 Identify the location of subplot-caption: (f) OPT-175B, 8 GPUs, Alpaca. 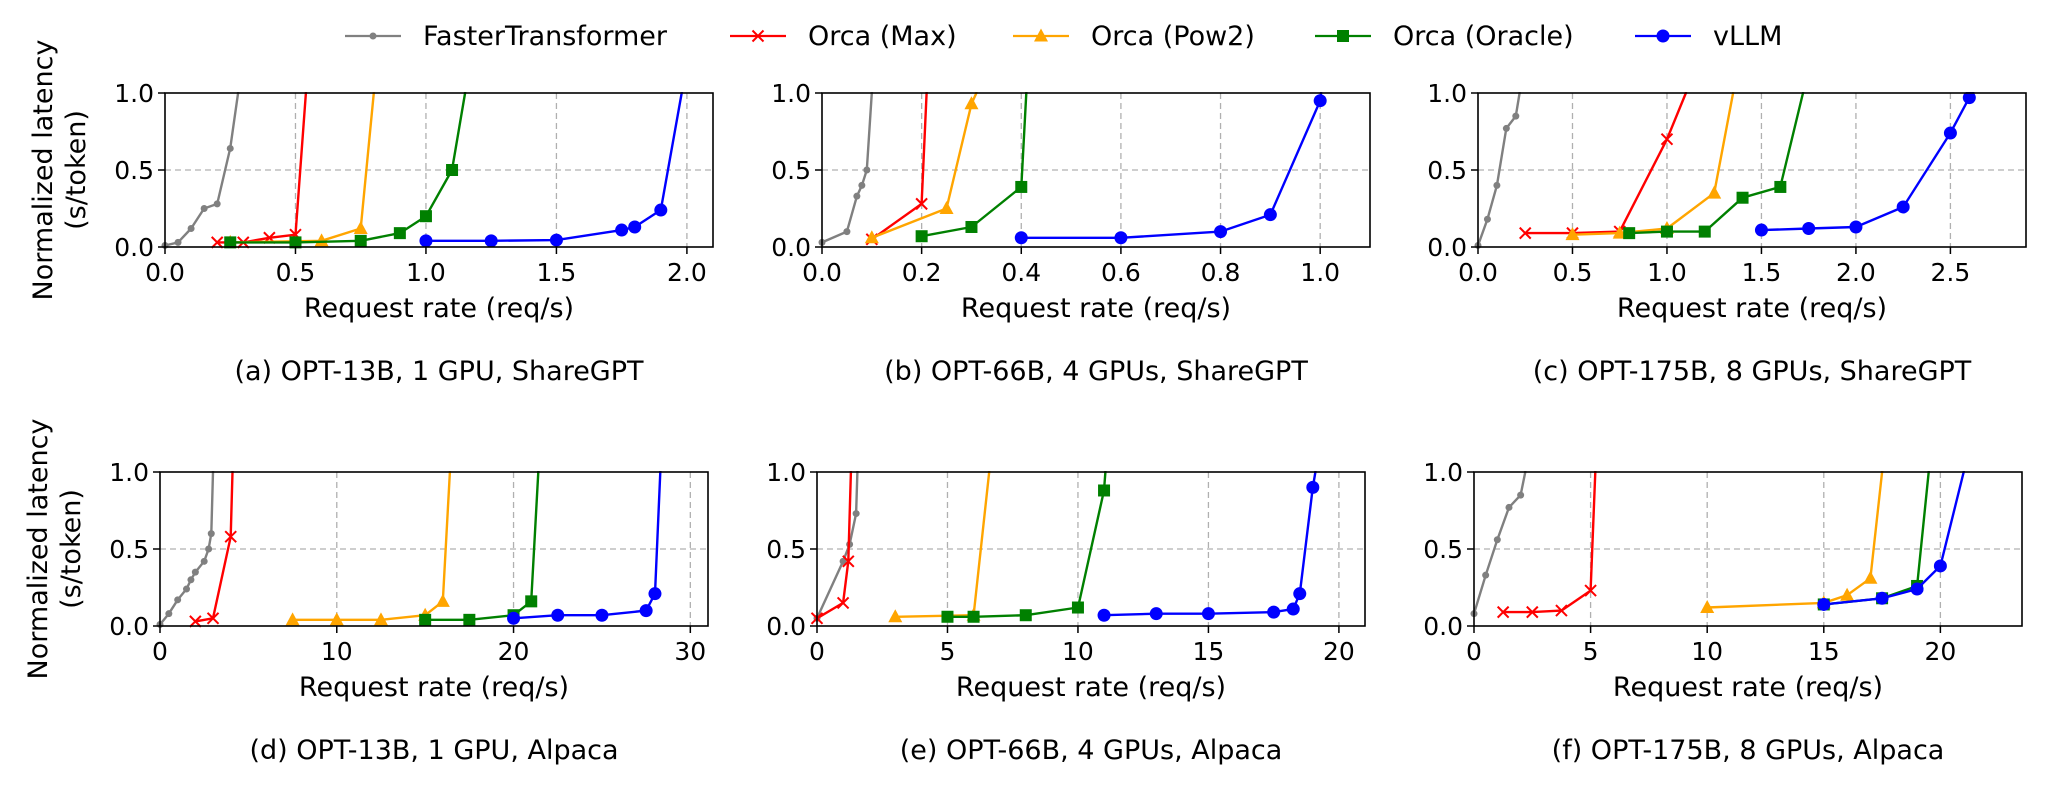
(1748, 750).